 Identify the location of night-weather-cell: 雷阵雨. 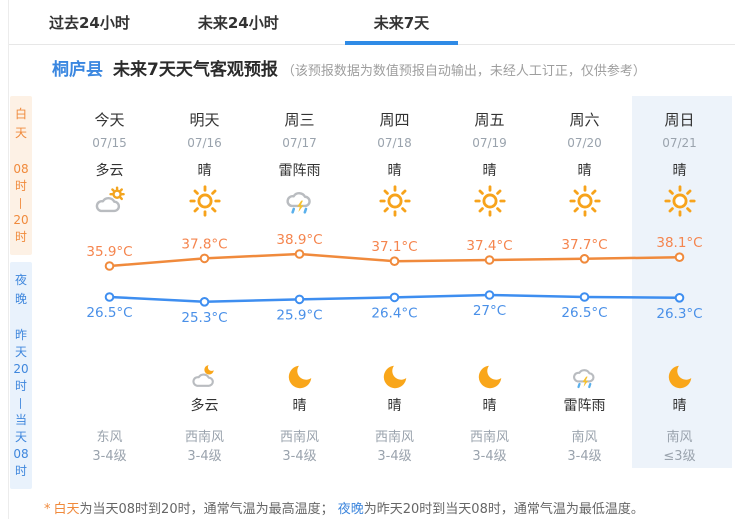
(584, 377).